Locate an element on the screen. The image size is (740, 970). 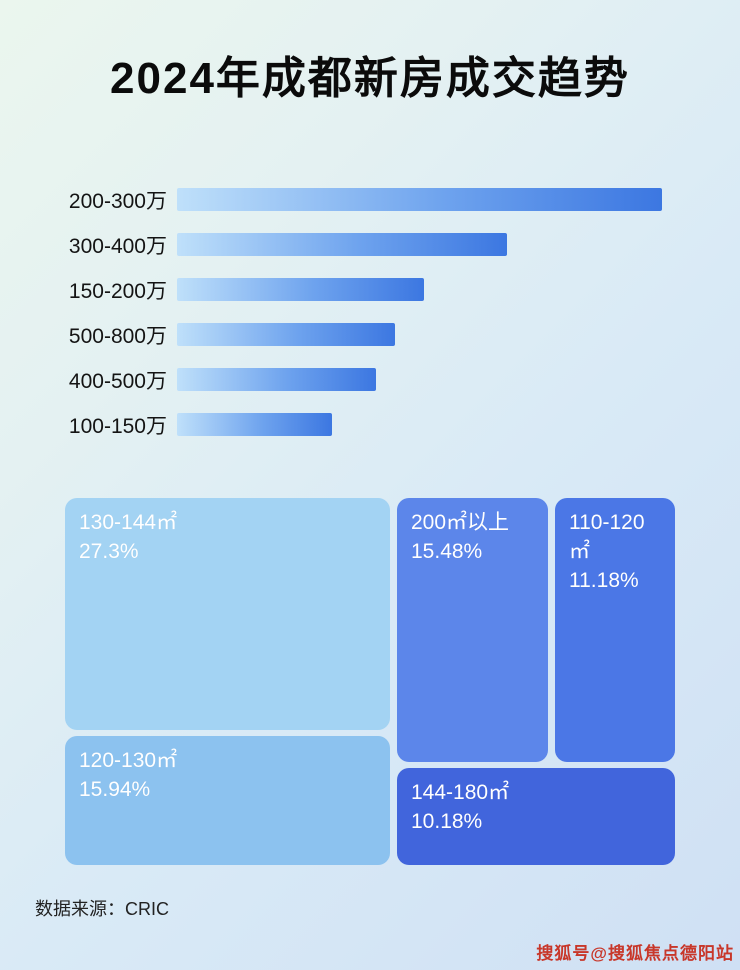
bar-row: 100-150万 is located at coordinates (360, 424).